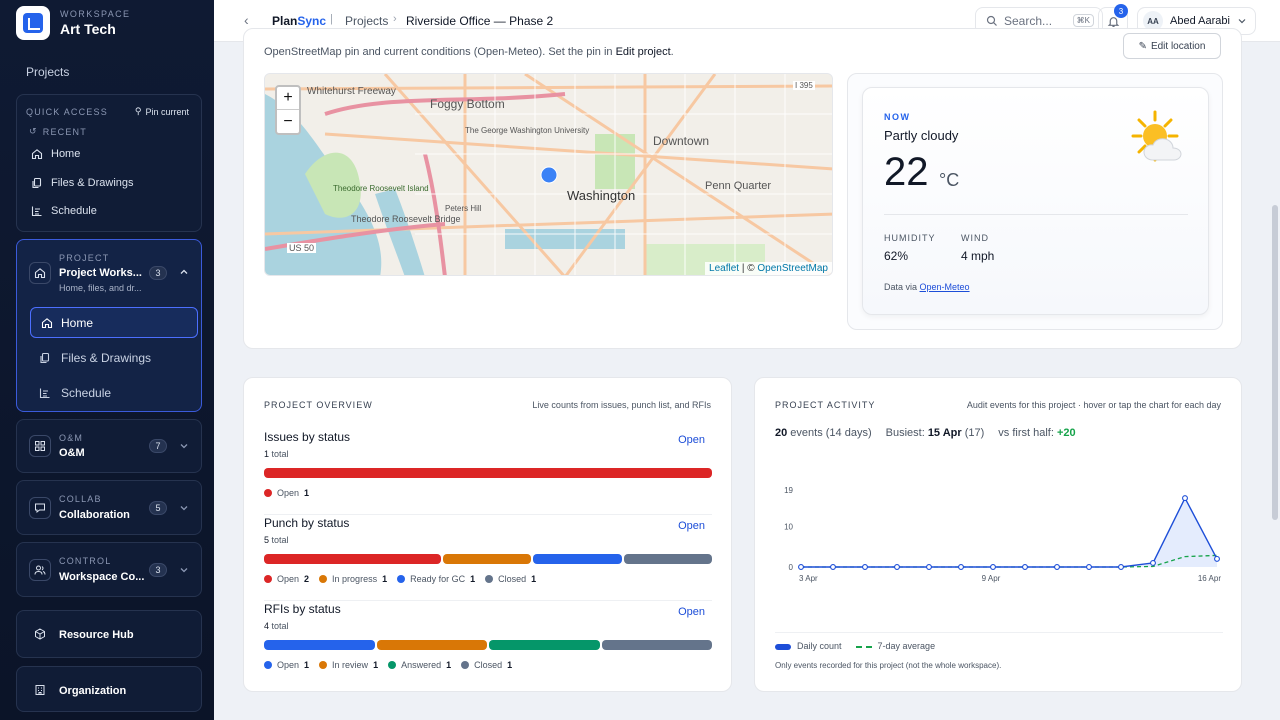 This screenshot has height=720, width=1280. What do you see at coordinates (95, 358) in the screenshot?
I see `project-nav-files: Files & Drawings` at bounding box center [95, 358].